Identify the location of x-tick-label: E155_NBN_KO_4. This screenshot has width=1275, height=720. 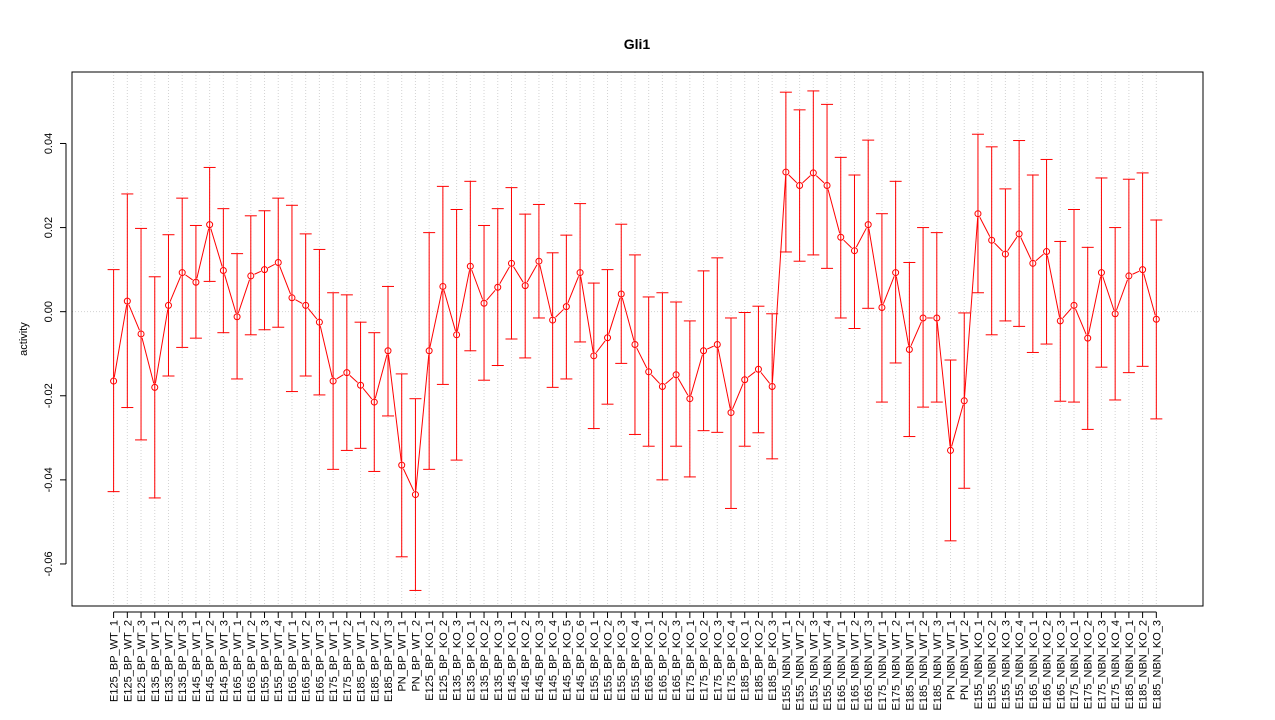
(1020, 664).